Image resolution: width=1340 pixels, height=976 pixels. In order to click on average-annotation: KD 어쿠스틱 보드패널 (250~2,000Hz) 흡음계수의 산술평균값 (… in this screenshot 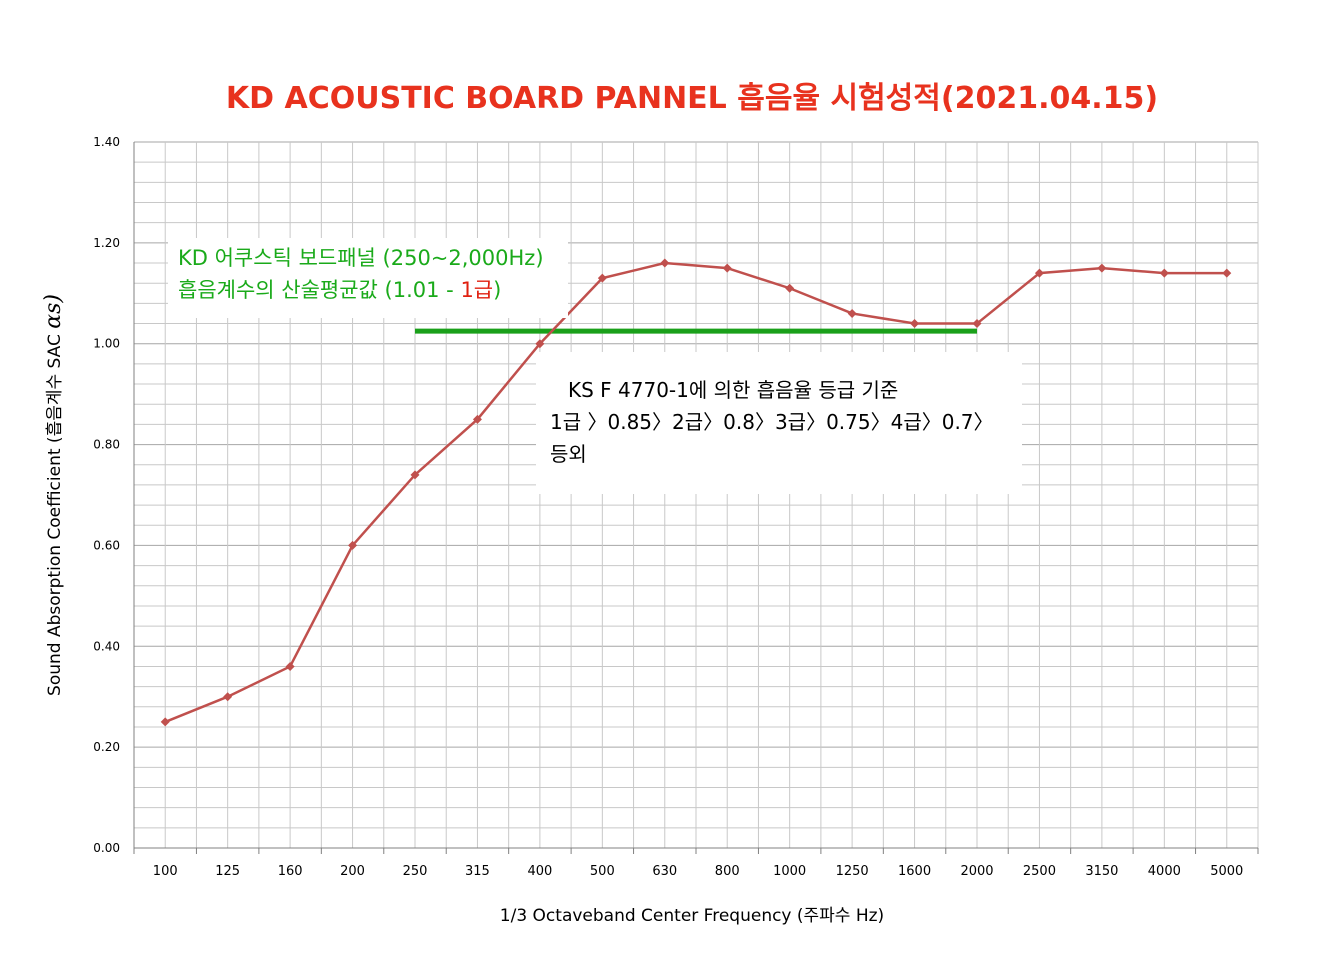, I will do `click(368, 278)`.